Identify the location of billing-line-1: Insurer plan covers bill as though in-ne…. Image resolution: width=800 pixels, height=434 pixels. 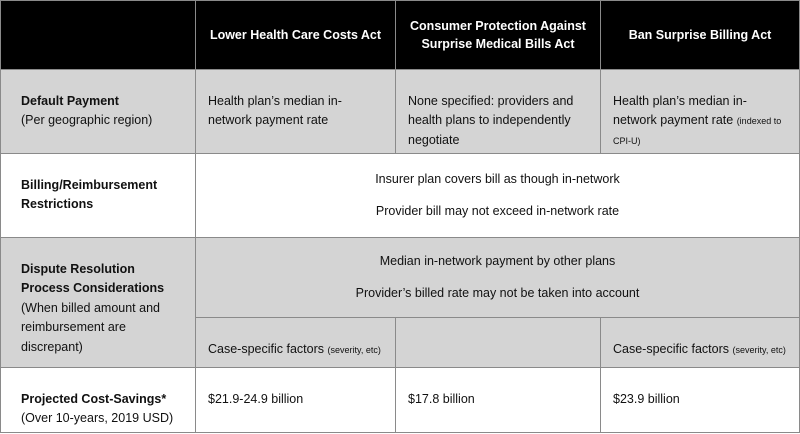
(497, 178).